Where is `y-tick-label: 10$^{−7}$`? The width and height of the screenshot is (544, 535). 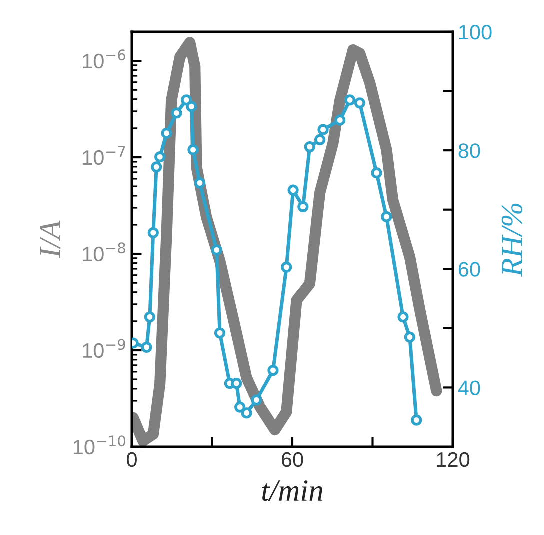 y-tick-label: 10$^{−7}$ is located at coordinates (104, 156).